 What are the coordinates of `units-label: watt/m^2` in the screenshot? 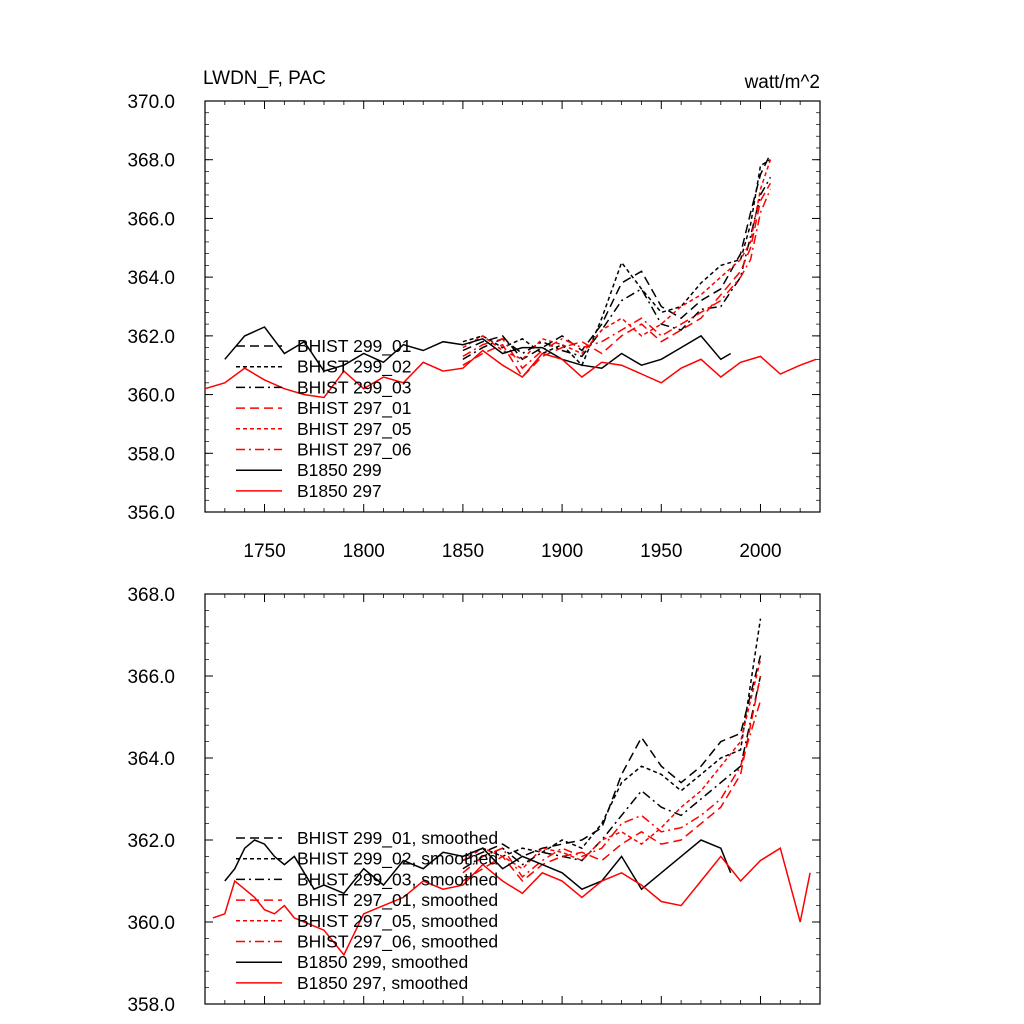 It's located at (782, 82).